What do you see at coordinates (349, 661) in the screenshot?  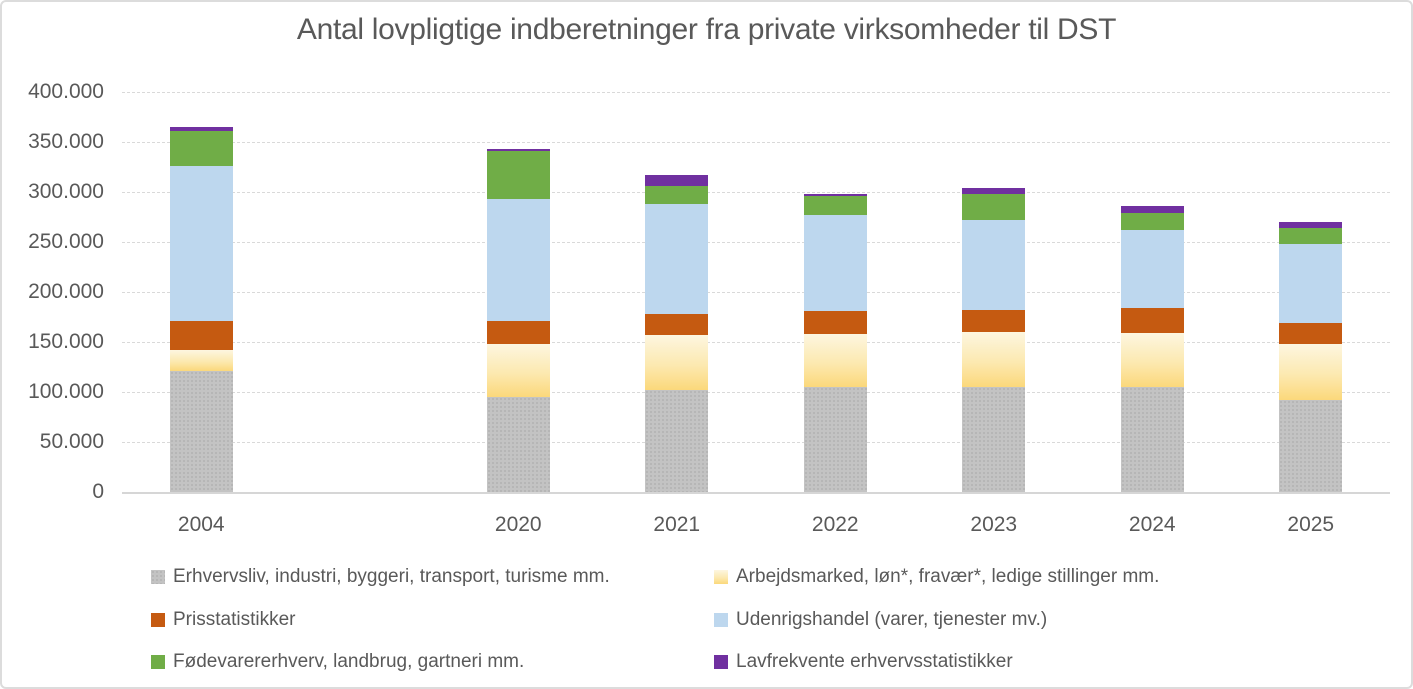 I see `legend-label-series-5: Fødevarererhverv, landbrug, gartneri mm.` at bounding box center [349, 661].